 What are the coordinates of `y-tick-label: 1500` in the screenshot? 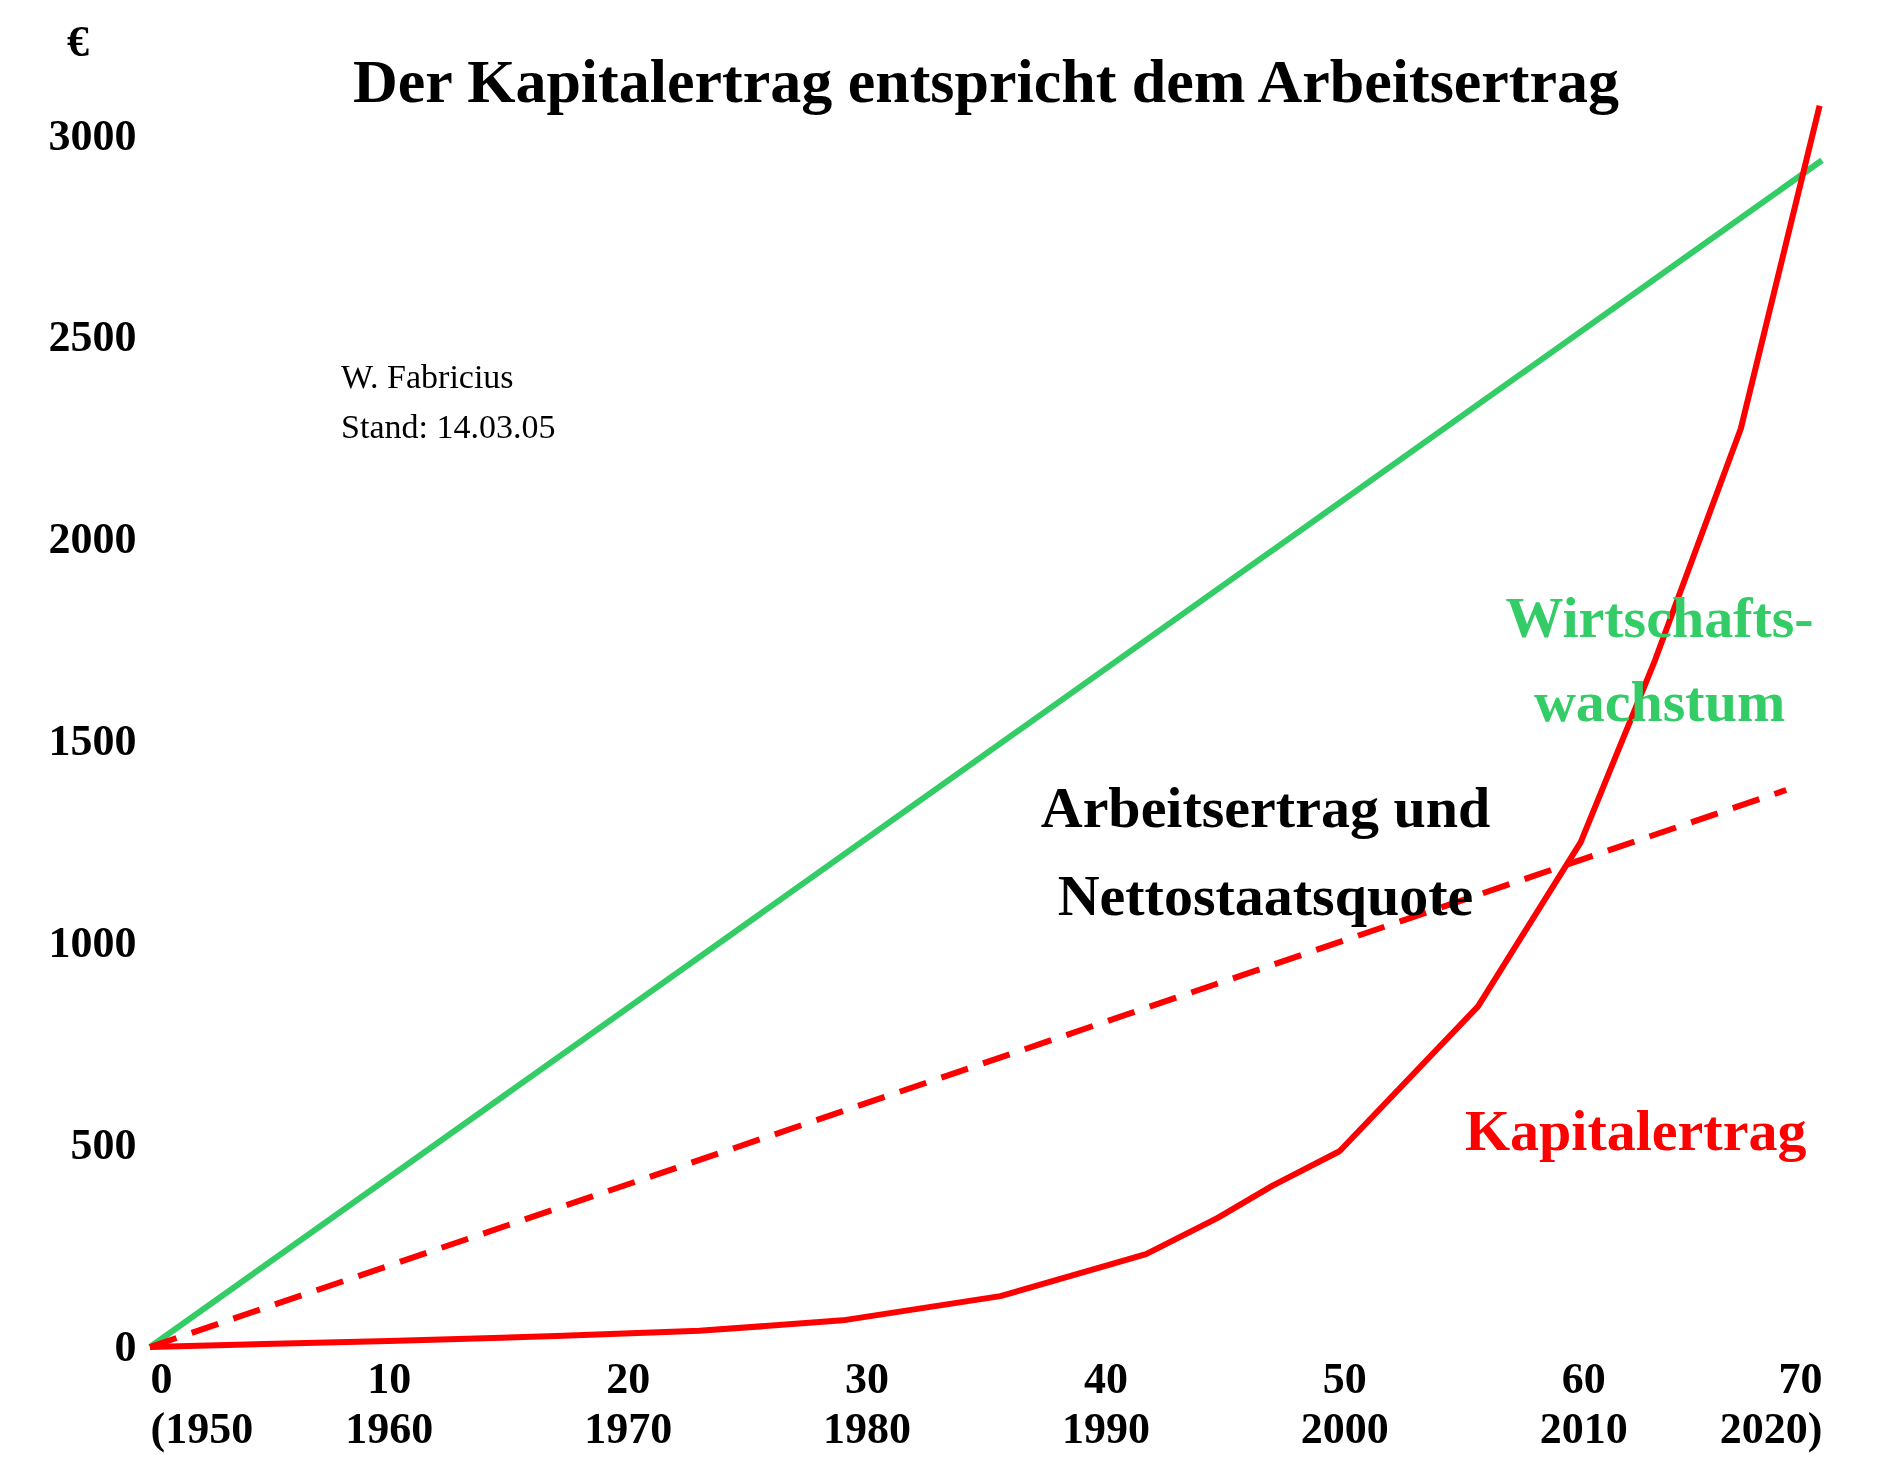 It's located at (92, 741).